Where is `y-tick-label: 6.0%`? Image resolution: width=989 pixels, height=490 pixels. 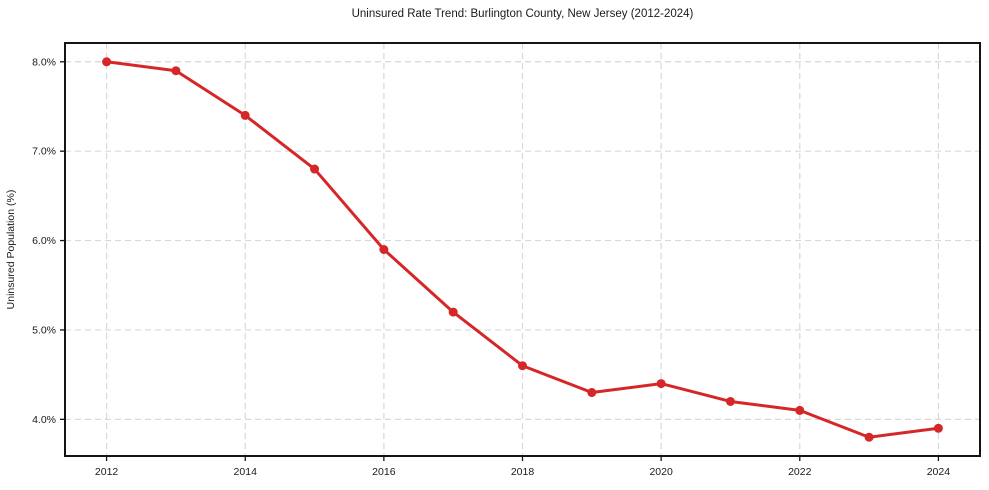 y-tick-label: 6.0% is located at coordinates (44, 241).